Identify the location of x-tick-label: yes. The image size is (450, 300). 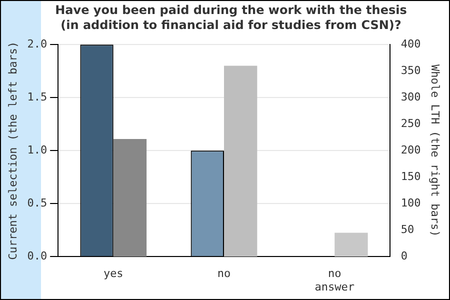
(113, 273).